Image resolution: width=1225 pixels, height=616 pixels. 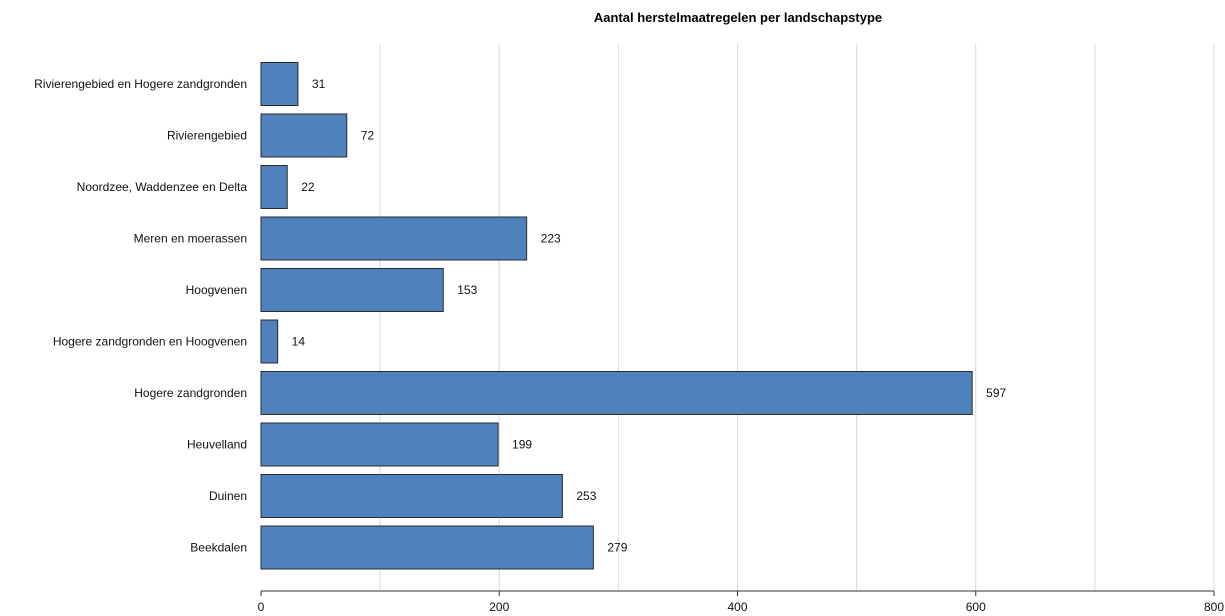 I want to click on data-label: 597, so click(x=996, y=393).